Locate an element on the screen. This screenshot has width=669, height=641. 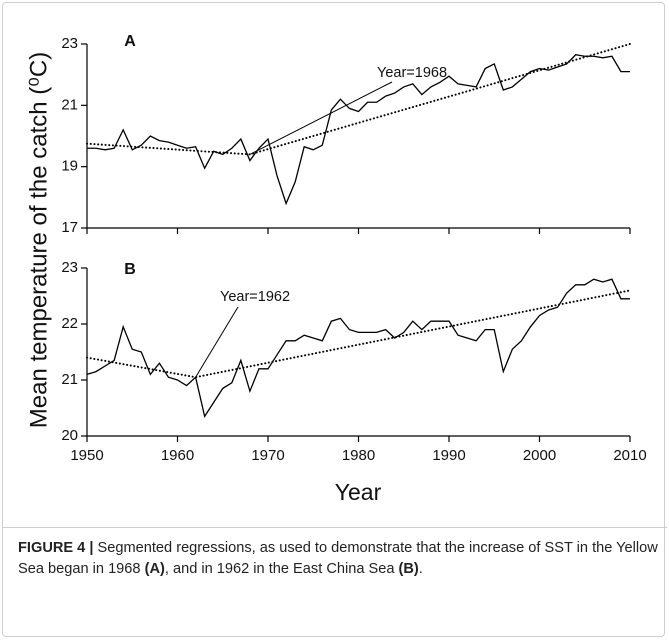
y-tick-label: 19 is located at coordinates (69, 166).